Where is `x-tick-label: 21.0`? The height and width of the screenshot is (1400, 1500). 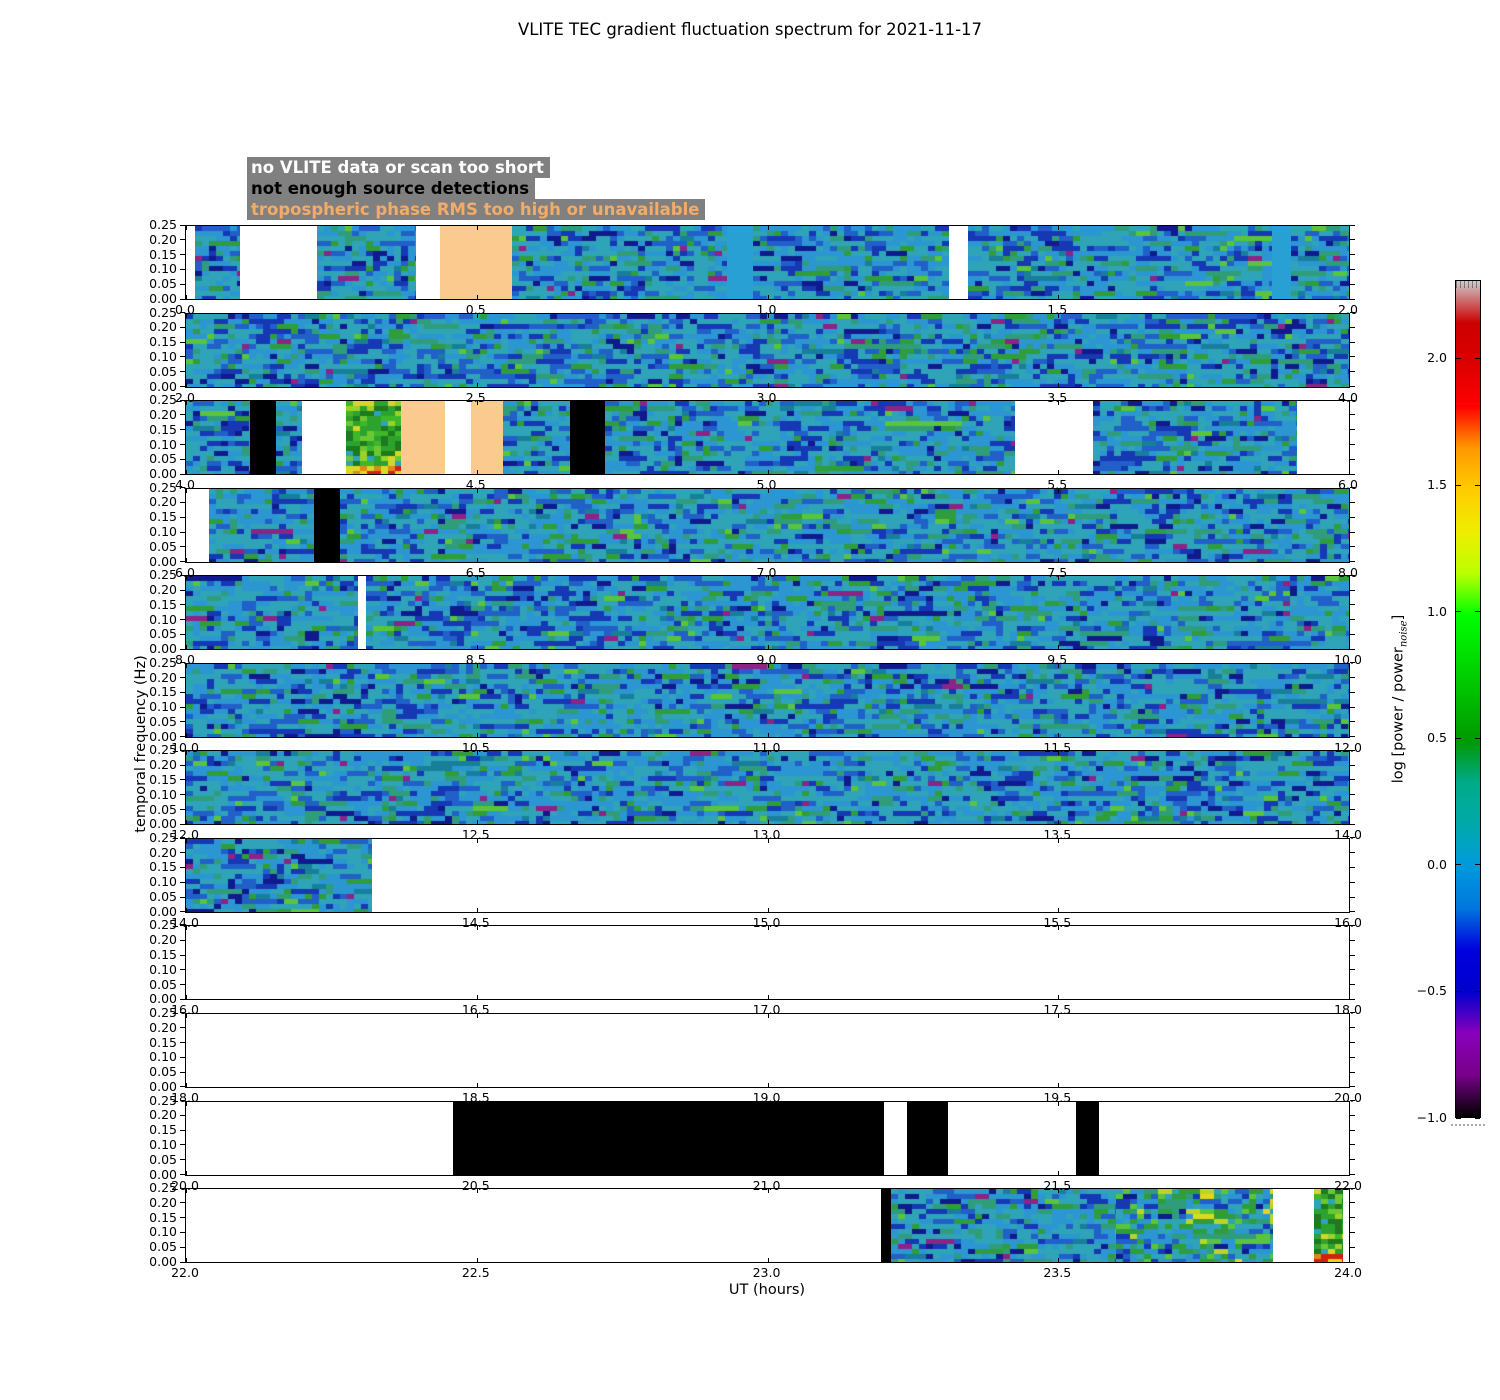
x-tick-label: 21.0 is located at coordinates (766, 1185).